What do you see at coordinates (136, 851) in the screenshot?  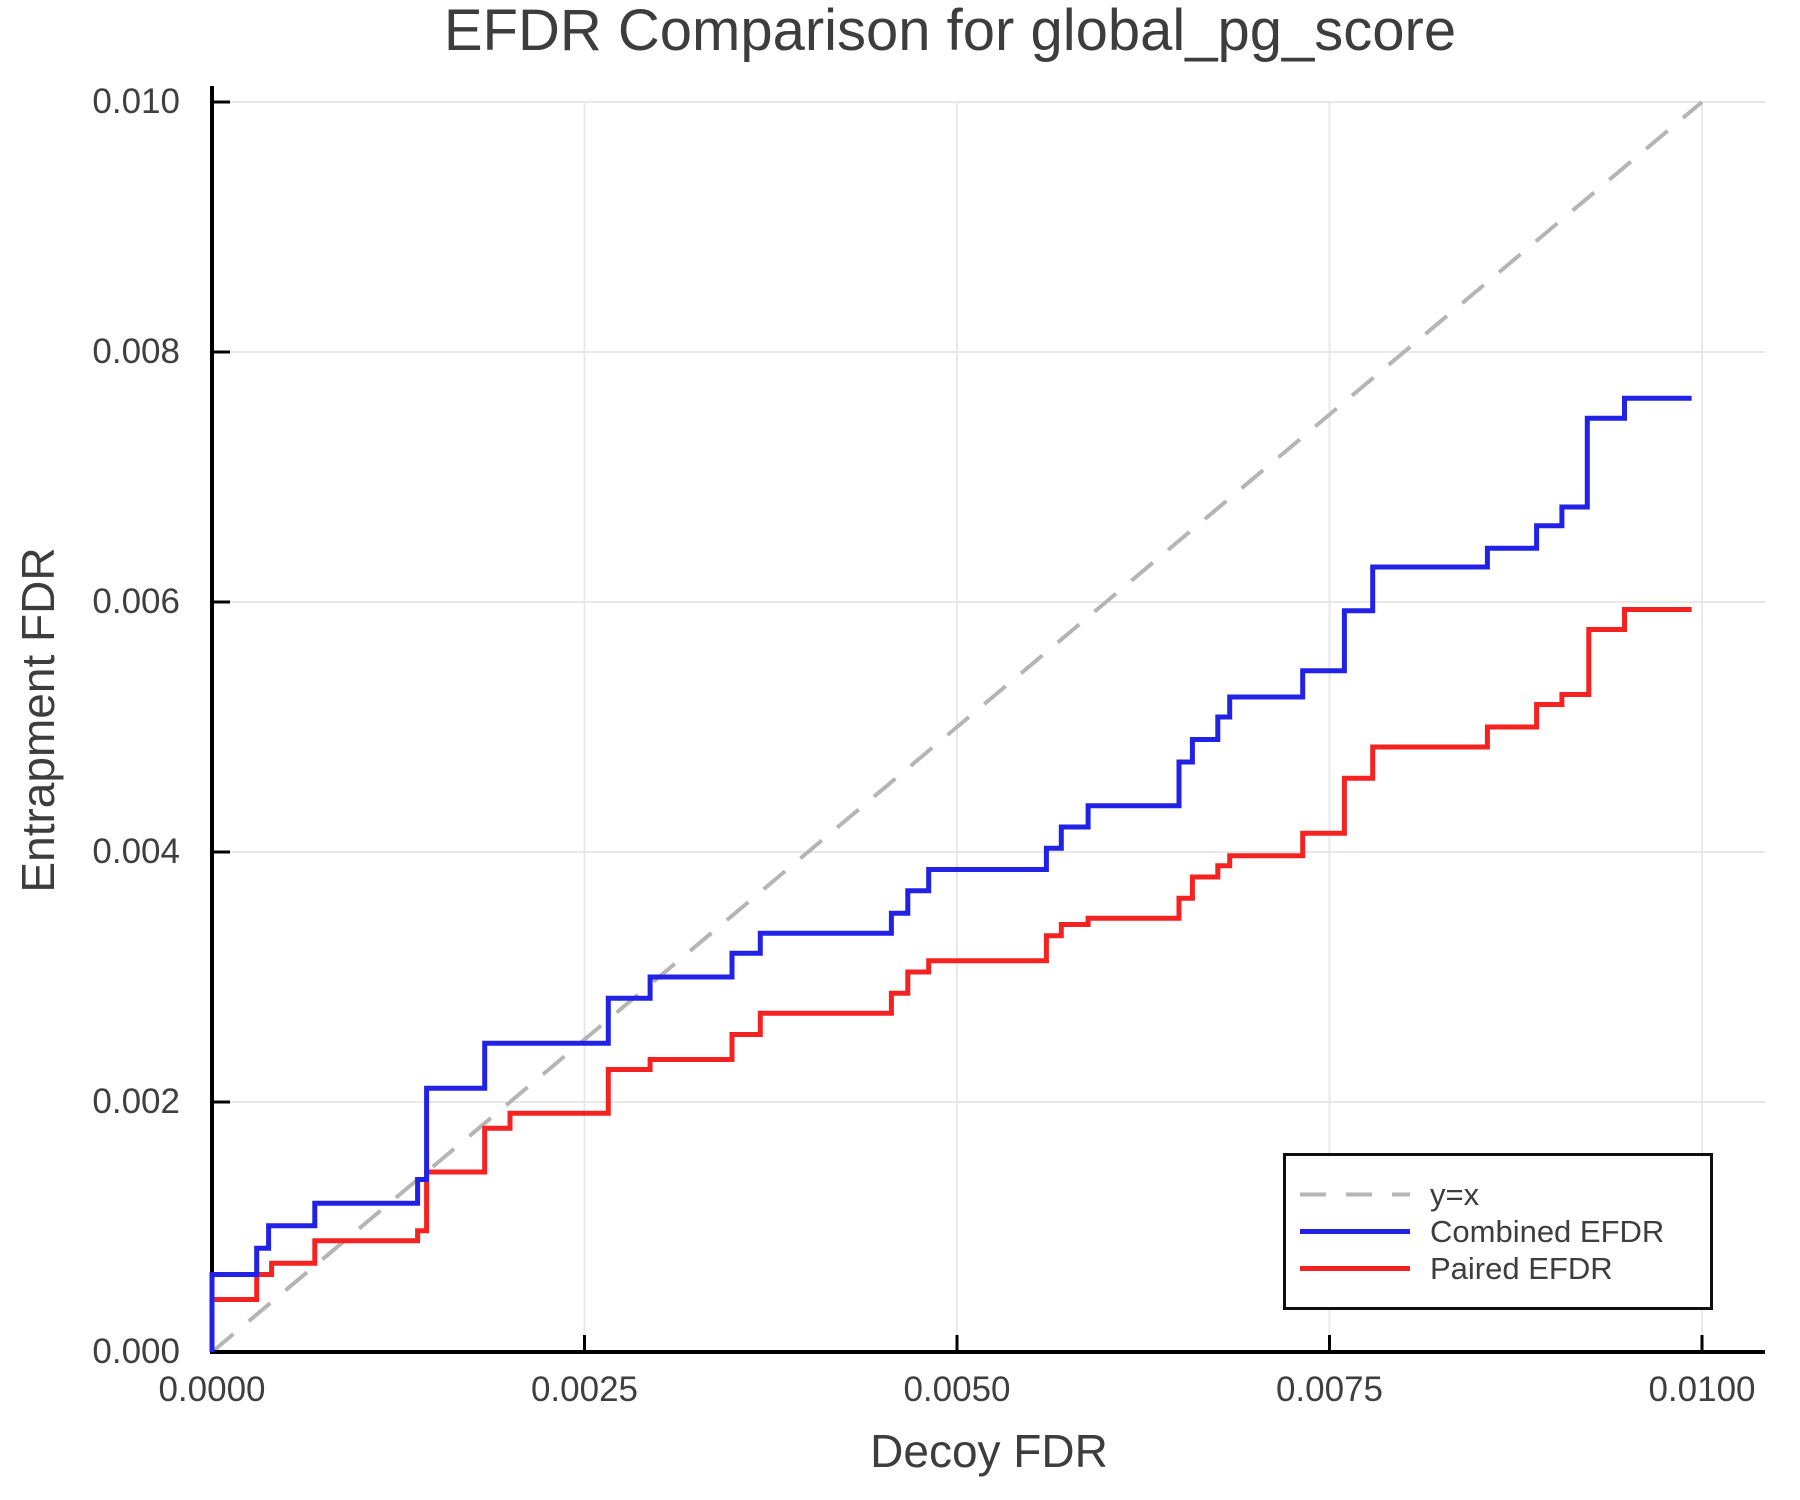 I see `y-tick-label: 0.004` at bounding box center [136, 851].